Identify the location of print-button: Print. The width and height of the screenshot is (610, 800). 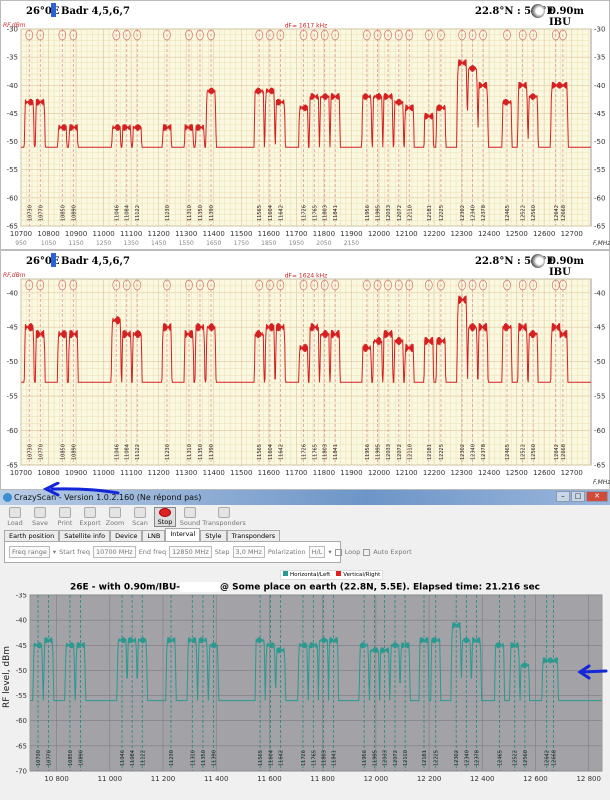
(65, 517).